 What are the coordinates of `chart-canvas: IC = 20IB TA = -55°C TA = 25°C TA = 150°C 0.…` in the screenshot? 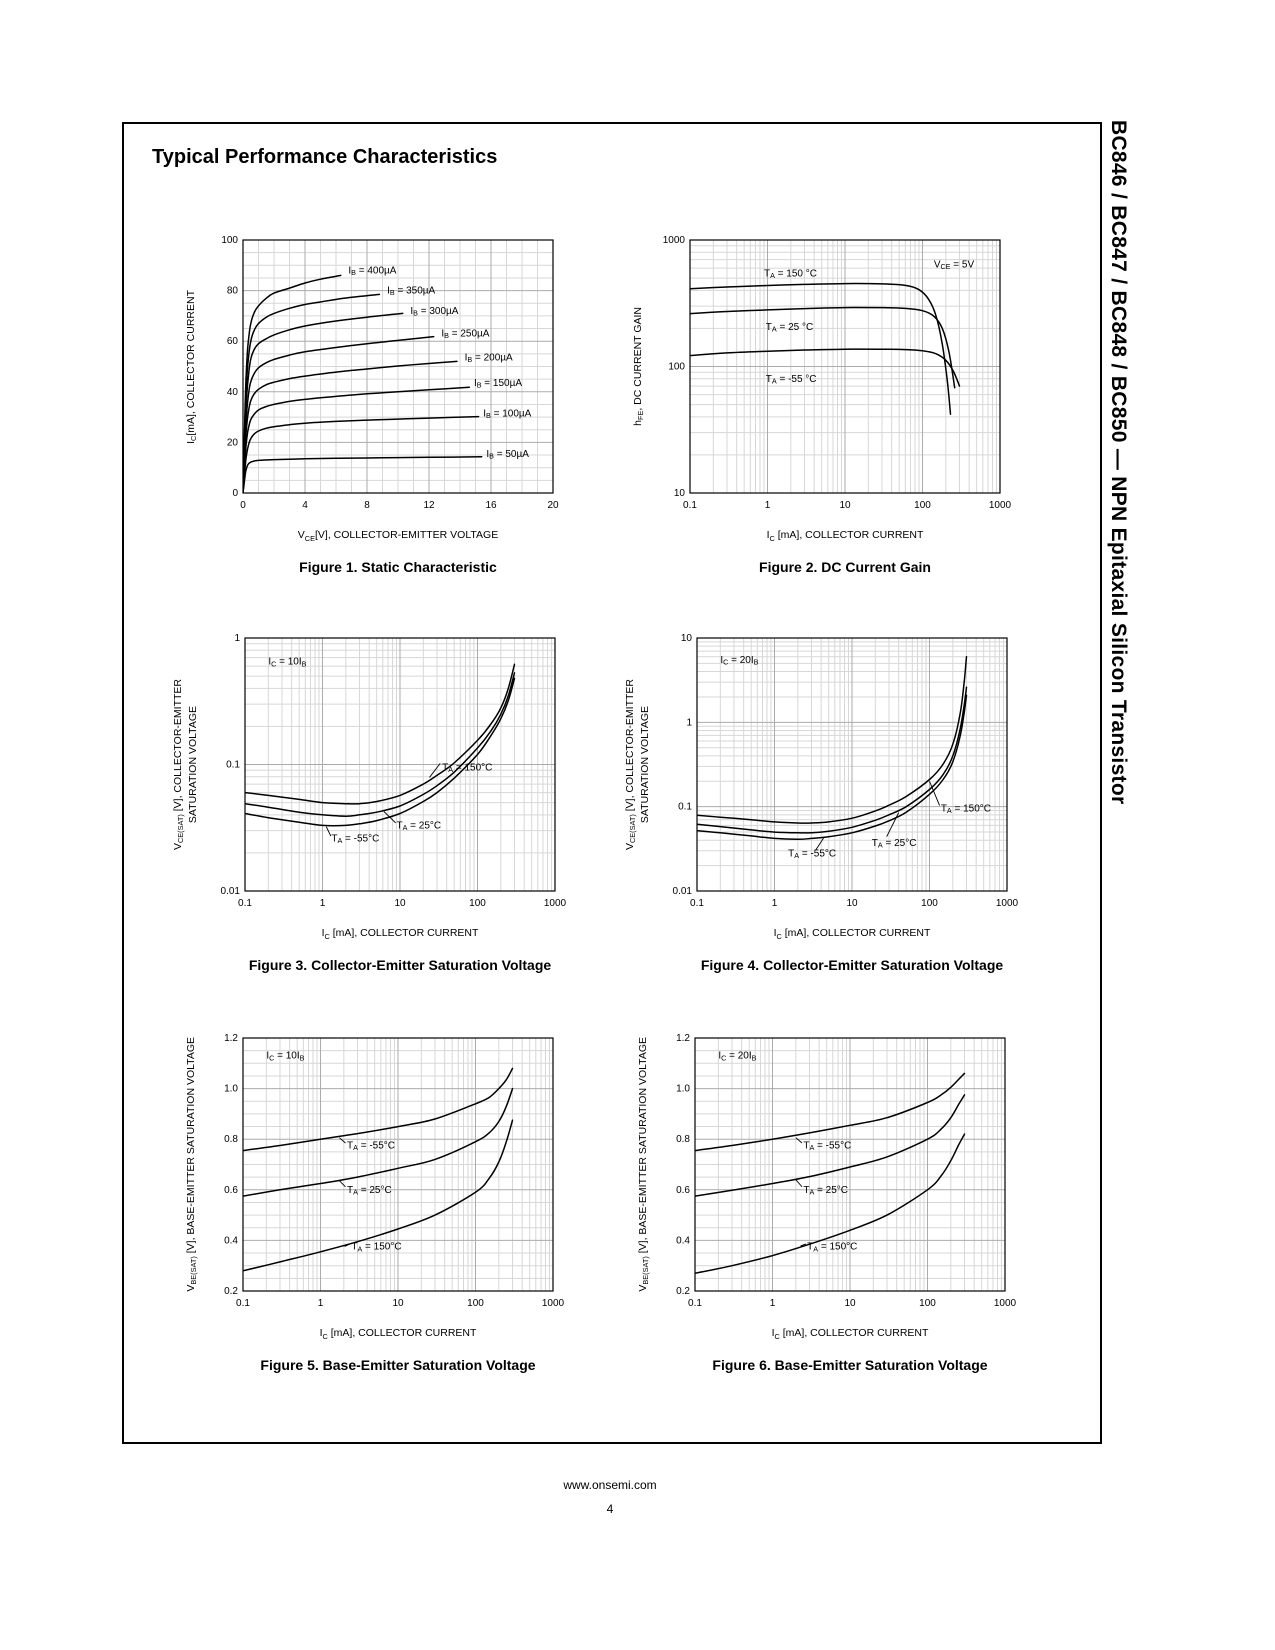 It's located at (846, 1171).